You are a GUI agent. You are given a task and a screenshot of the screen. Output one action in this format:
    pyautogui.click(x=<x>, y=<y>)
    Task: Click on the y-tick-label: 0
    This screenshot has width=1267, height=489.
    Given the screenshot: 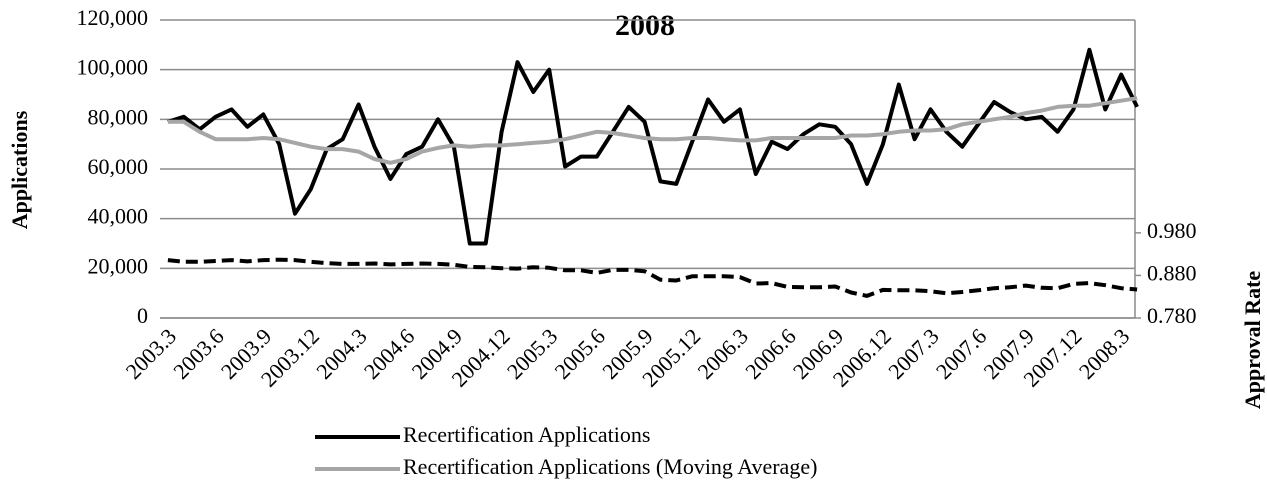 What is the action you would take?
    pyautogui.click(x=142, y=315)
    